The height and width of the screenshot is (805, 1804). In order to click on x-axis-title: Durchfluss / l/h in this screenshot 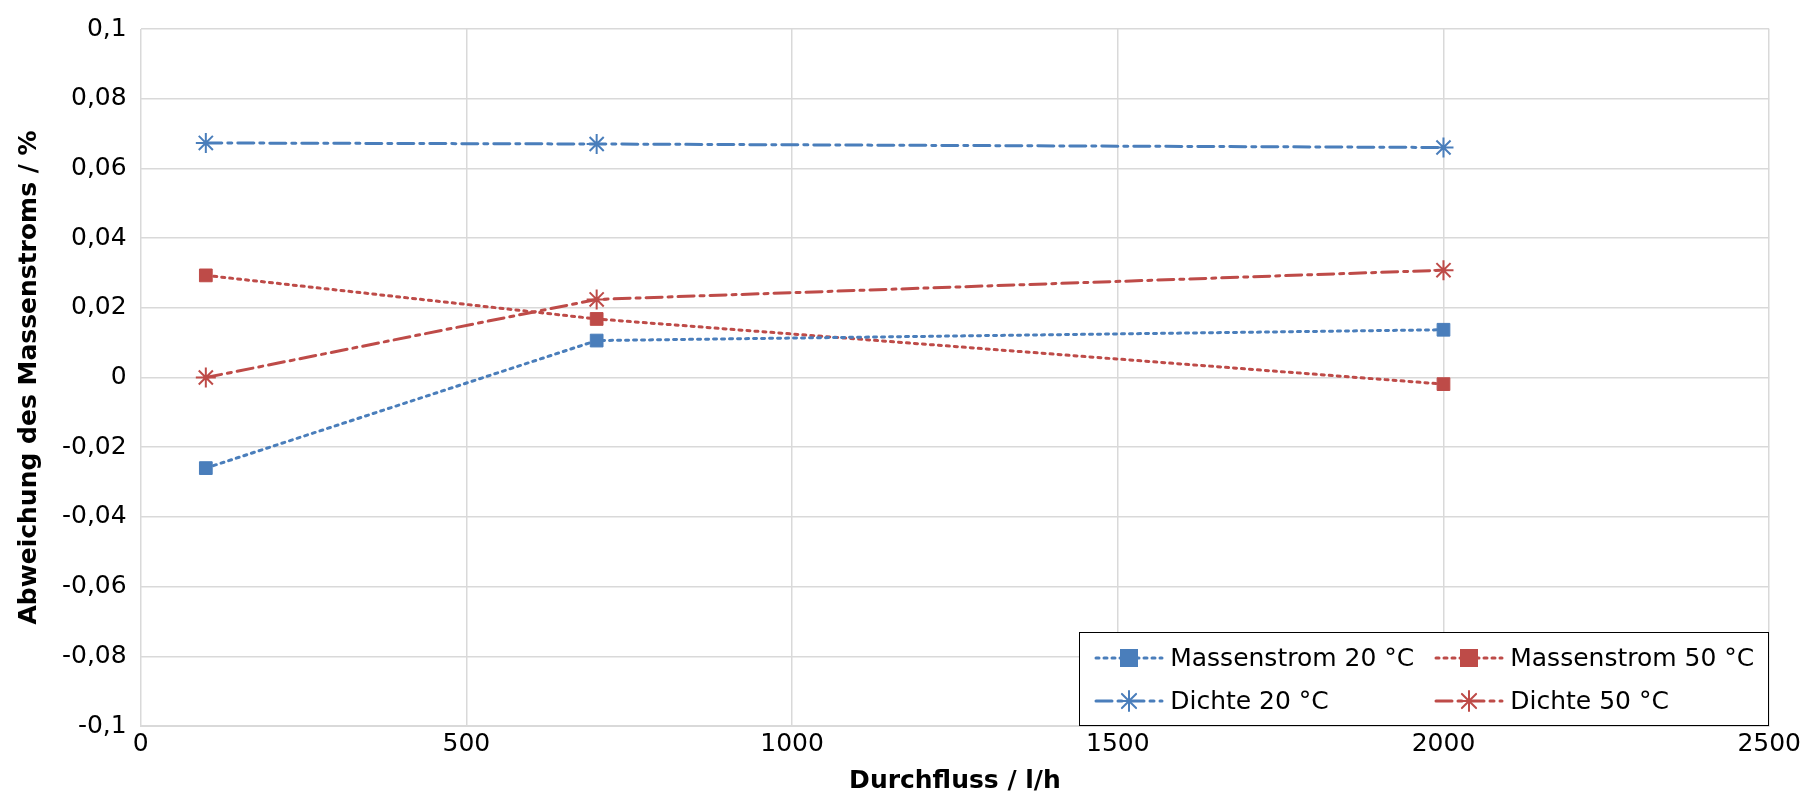, I will do `click(955, 779)`.